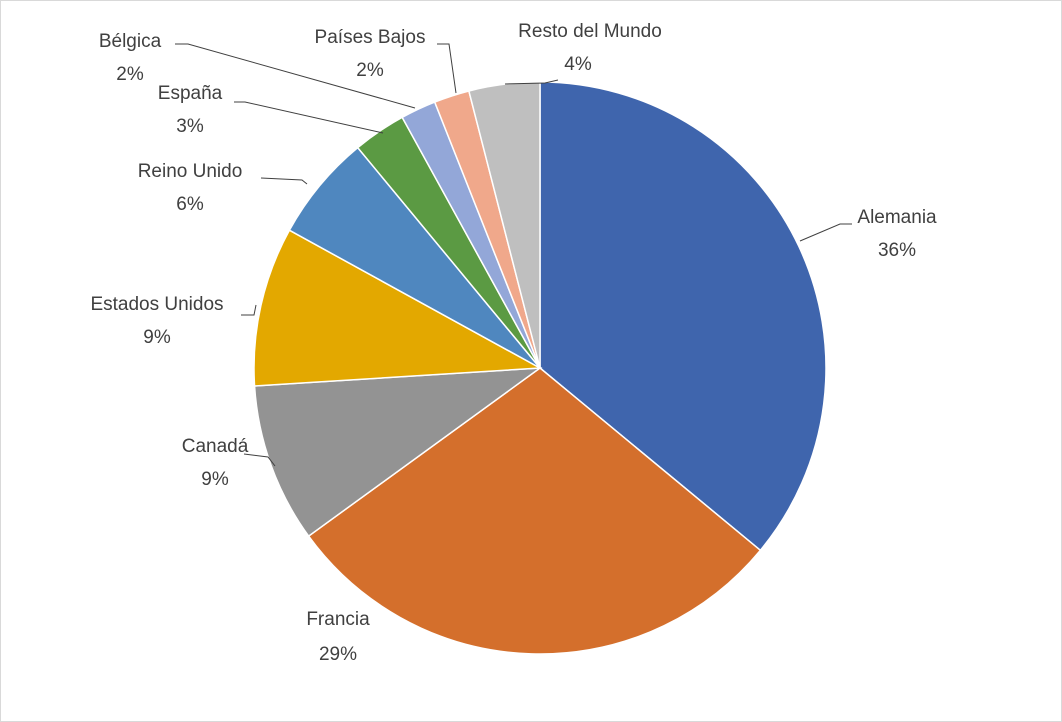 The width and height of the screenshot is (1062, 722). I want to click on slice-value-label: 29%, so click(338, 654).